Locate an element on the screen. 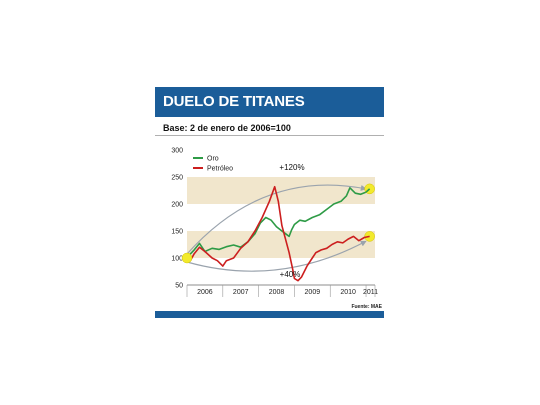 Image resolution: width=540 pixels, height=405 pixels. title-banner: DUELO DE TITANES is located at coordinates (269, 102).